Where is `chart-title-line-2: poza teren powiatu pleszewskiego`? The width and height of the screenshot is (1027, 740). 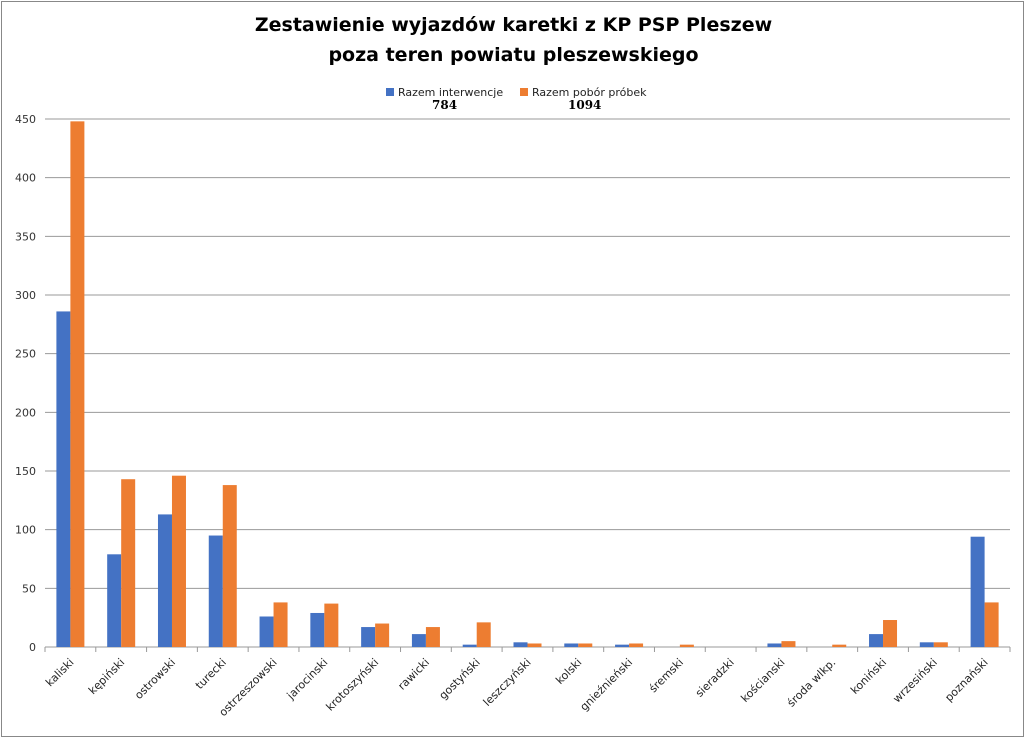
chart-title-line-2: poza teren powiatu pleszewskiego is located at coordinates (513, 55).